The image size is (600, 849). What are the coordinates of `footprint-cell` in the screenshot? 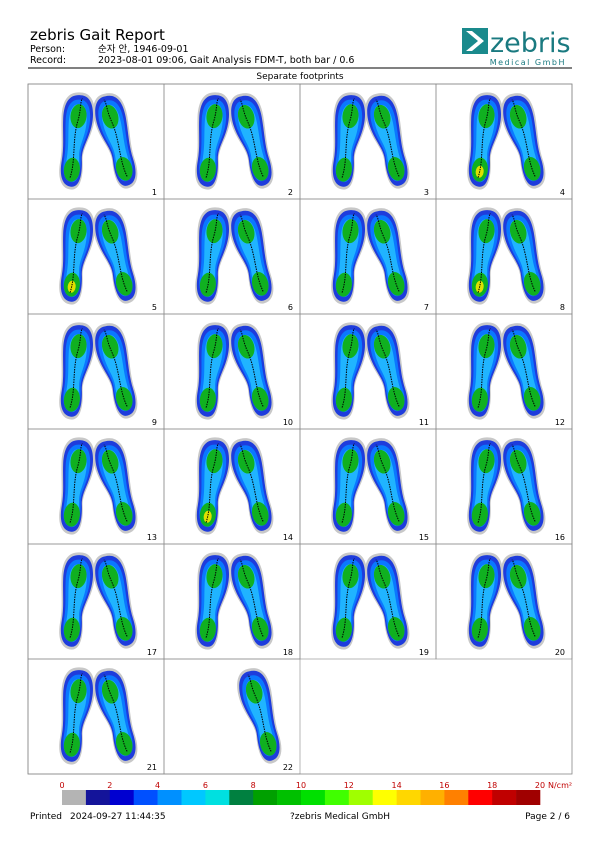 It's located at (504, 601).